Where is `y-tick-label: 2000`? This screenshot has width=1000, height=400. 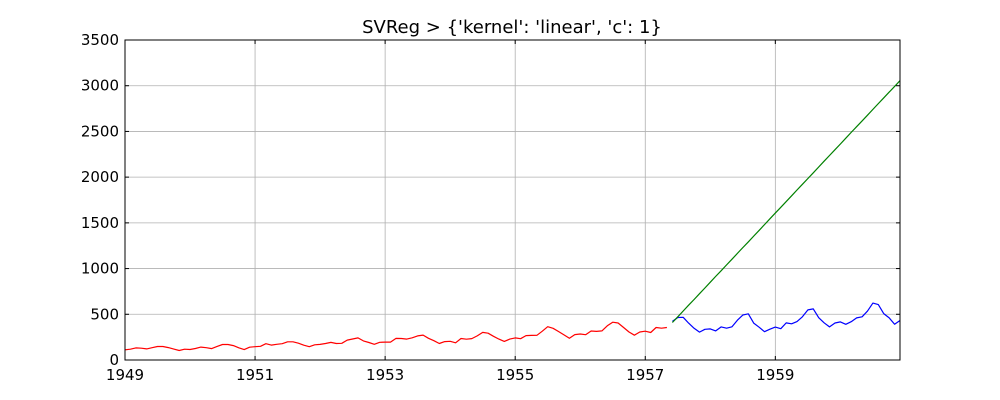 y-tick-label: 2000 is located at coordinates (100, 177).